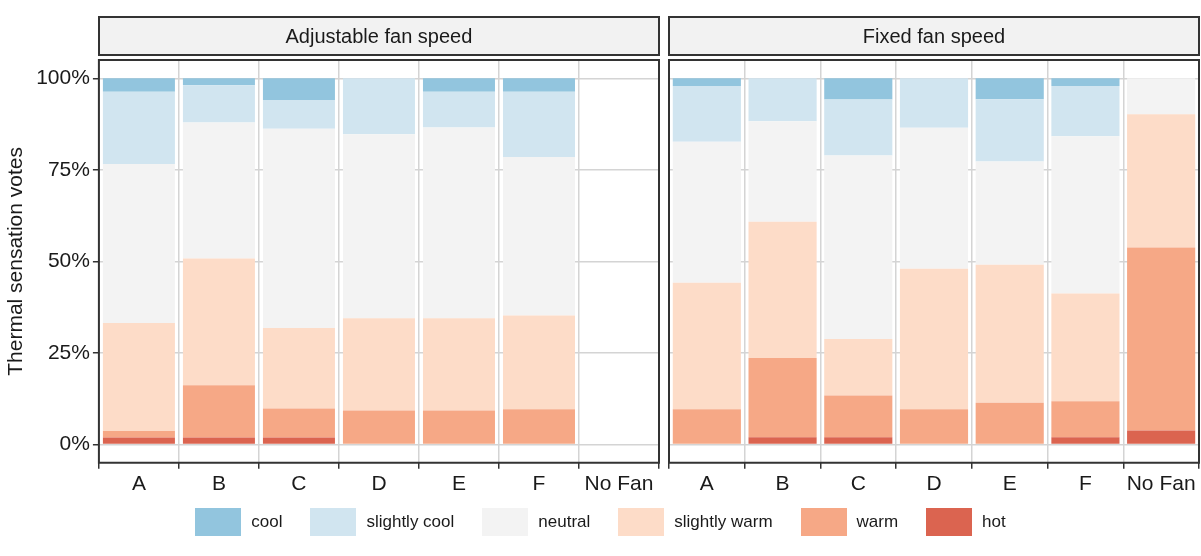  I want to click on y-axis-title: Thermal sensation votes, so click(15, 261).